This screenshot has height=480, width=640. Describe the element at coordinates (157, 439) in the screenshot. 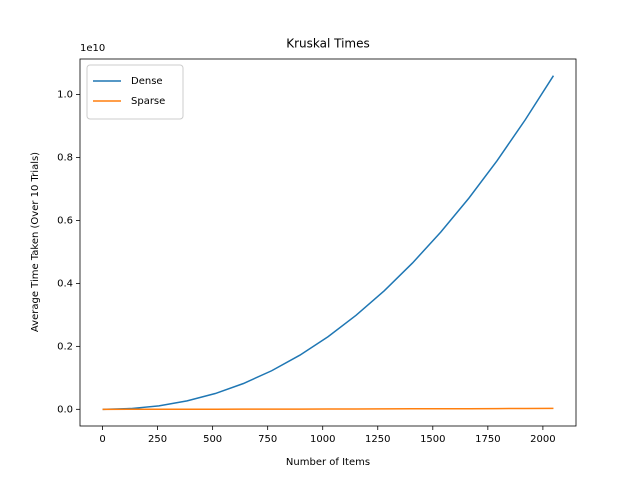

I see `x-tick-label: 250` at that location.